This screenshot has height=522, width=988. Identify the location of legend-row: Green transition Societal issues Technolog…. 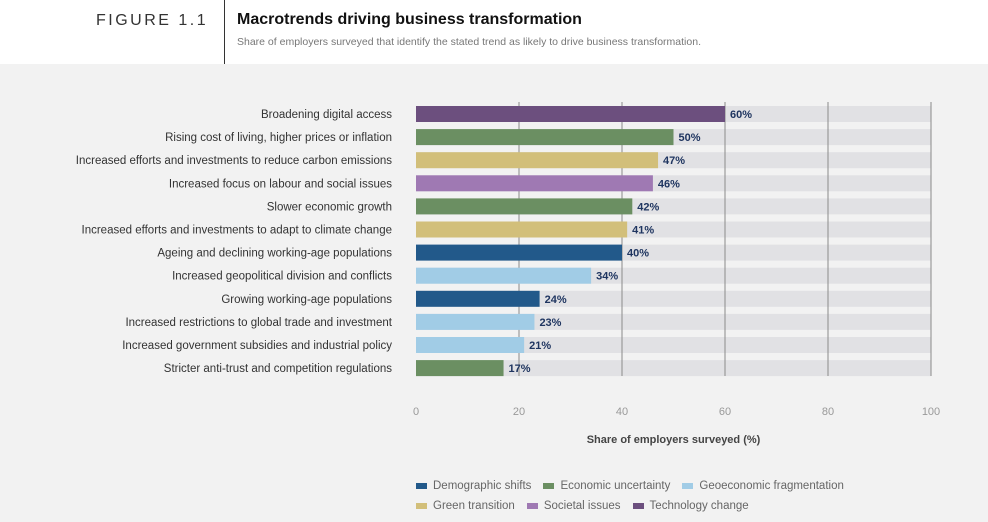
(696, 506).